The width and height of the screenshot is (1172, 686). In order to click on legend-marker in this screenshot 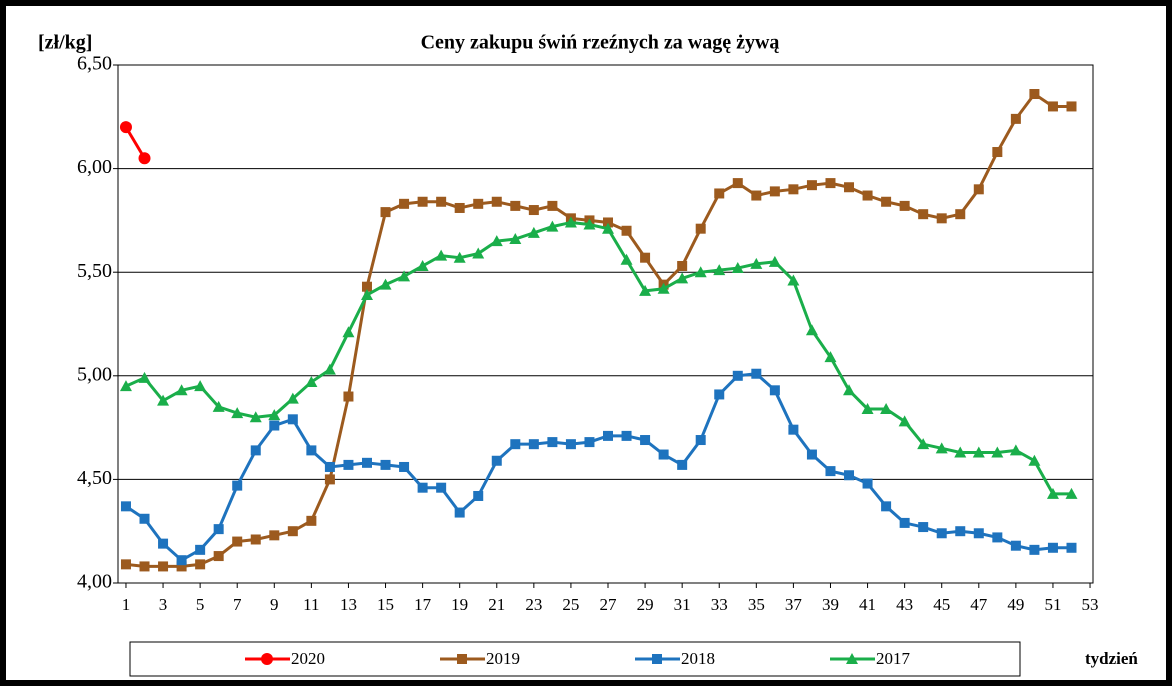, I will do `click(657, 659)`.